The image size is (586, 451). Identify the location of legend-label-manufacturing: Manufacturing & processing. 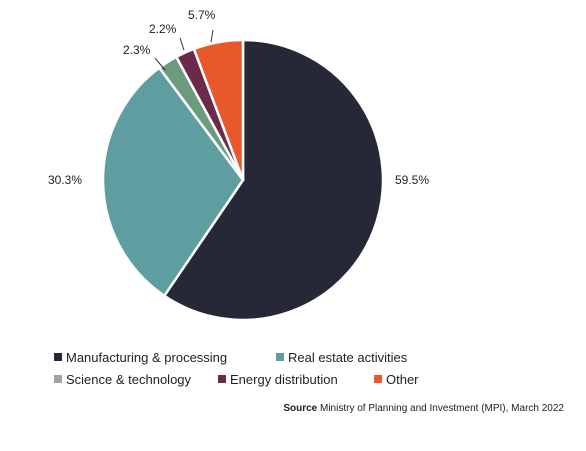
(147, 357).